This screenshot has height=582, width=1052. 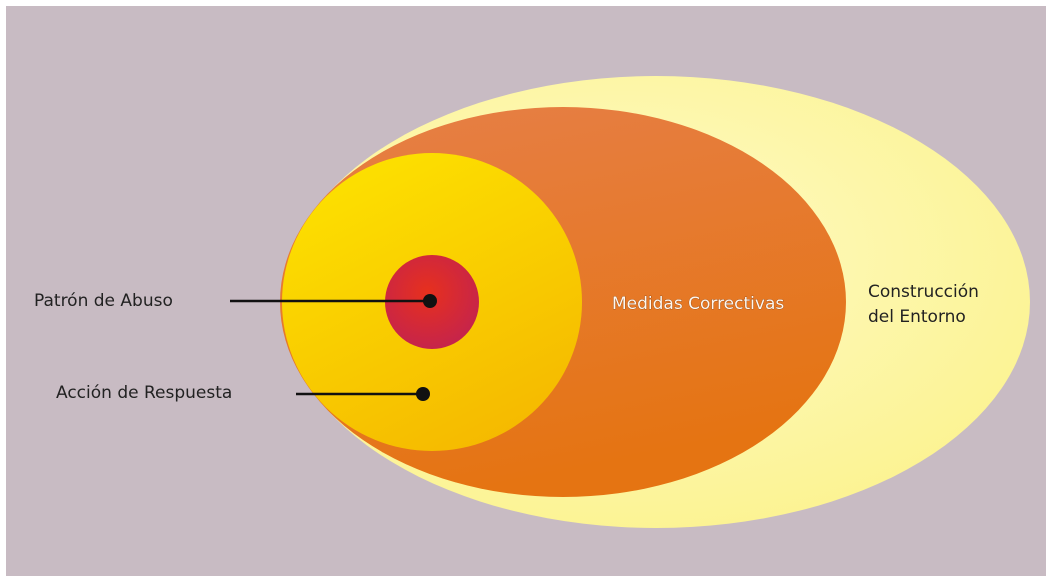 I want to click on corrective-measures-label: Medidas Correctivas, so click(x=698, y=304).